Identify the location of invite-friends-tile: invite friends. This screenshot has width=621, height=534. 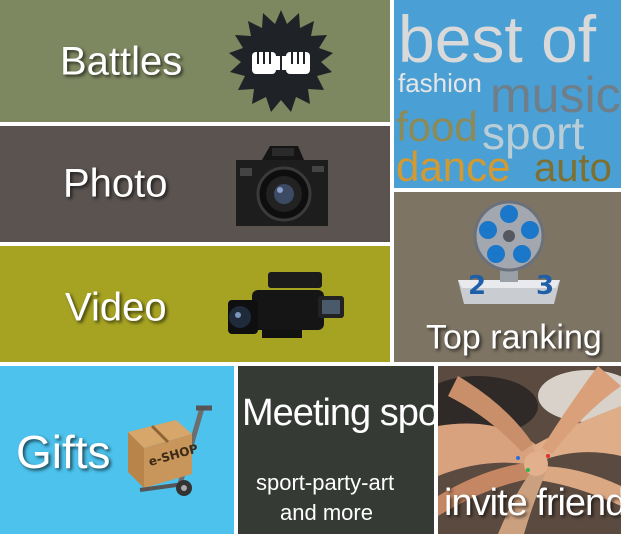
(529, 450).